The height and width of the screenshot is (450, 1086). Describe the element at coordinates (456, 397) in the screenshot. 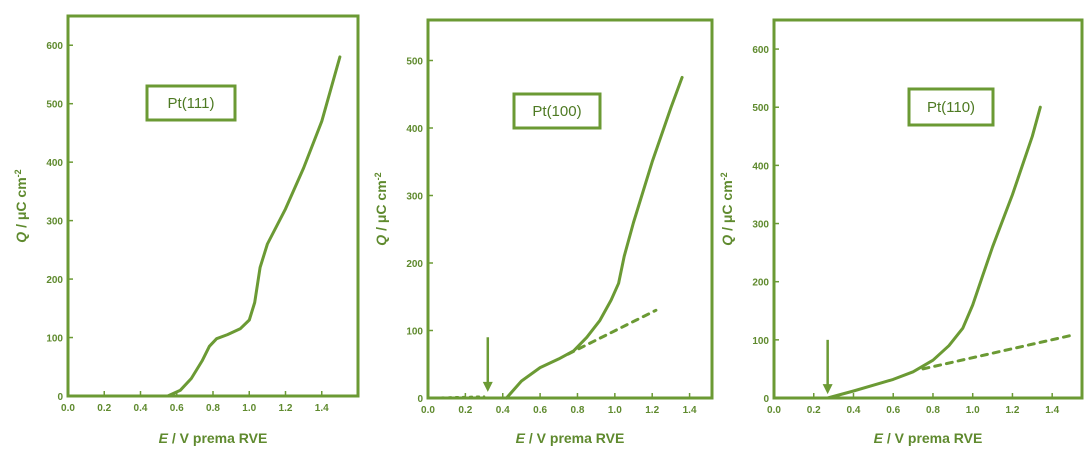

I see `baseline-dotted-line` at that location.